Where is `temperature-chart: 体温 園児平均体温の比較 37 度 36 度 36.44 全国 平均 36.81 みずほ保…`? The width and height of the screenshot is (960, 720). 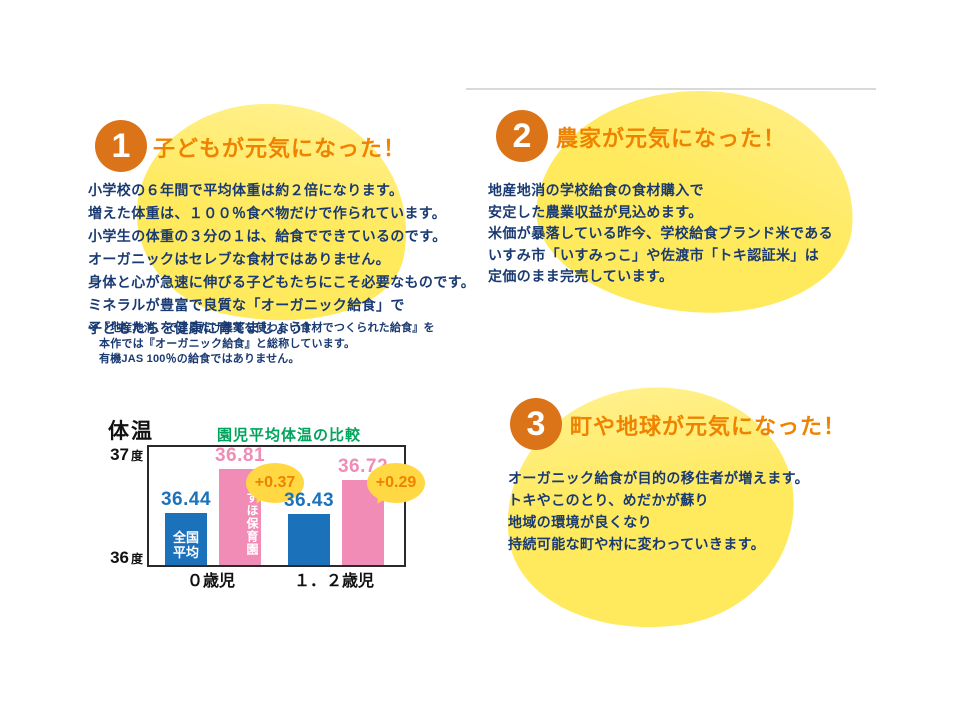
temperature-chart: 体温 園児平均体温の比較 37 度 36 度 36.44 全国 平均 36.81 みずほ保… is located at coordinates (285, 503).